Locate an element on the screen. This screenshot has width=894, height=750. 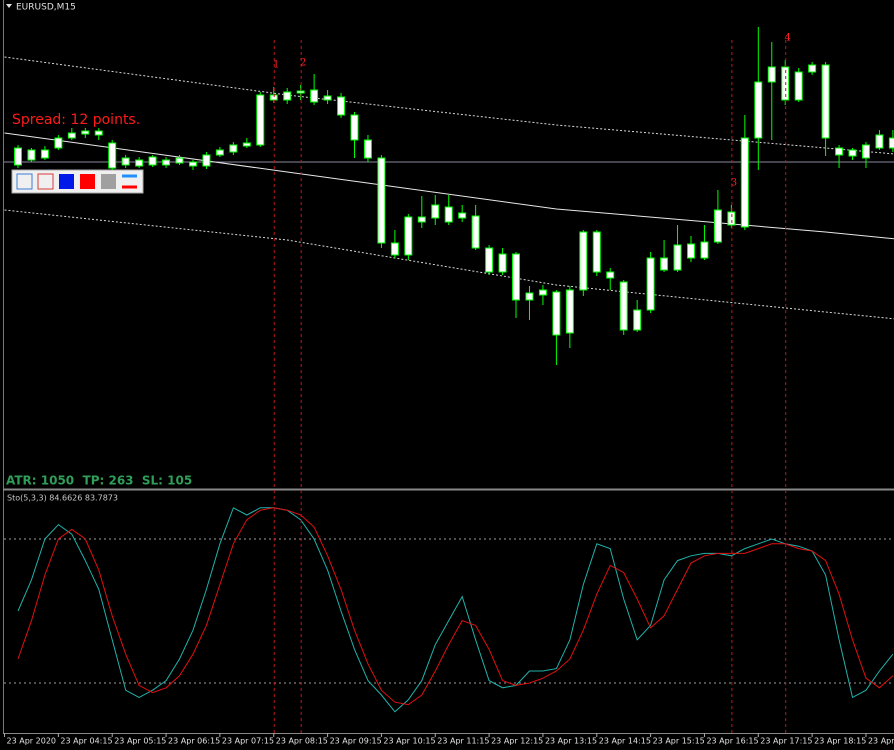
time-label: 23 Apr 08:15 is located at coordinates (302, 741).